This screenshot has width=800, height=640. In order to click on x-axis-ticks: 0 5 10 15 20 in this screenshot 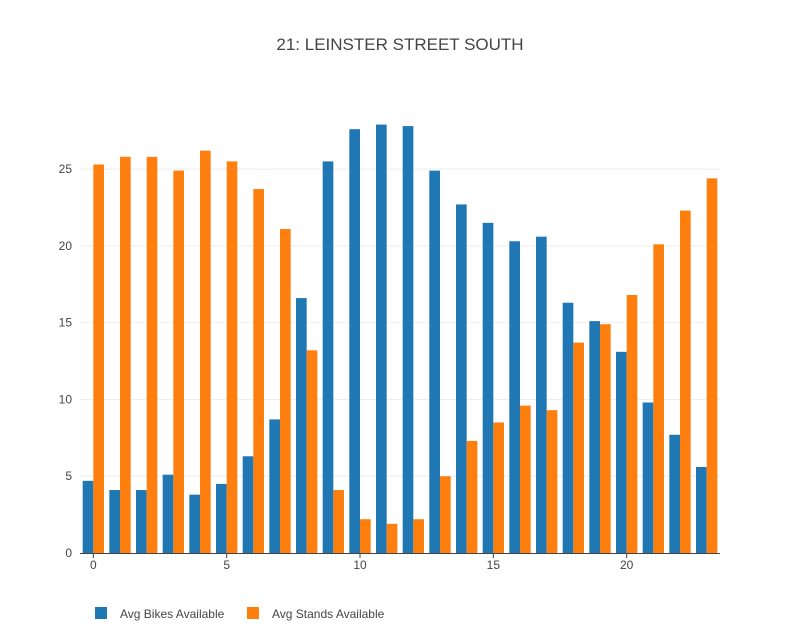, I will do `click(362, 562)`.